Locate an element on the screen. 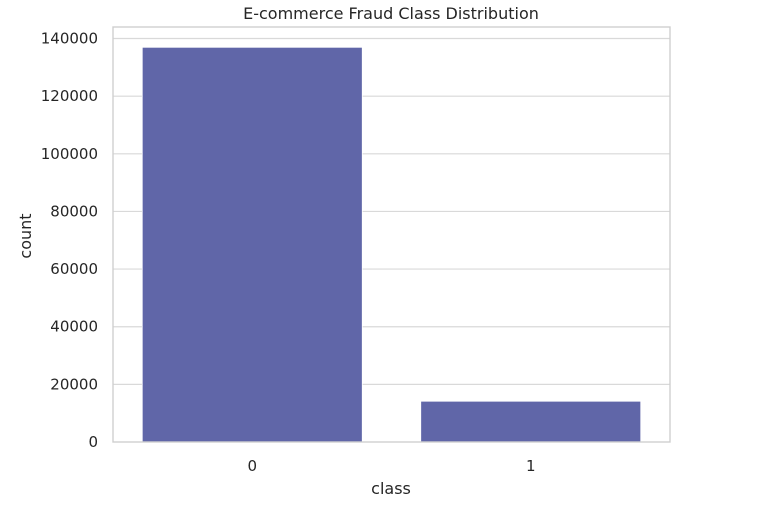  chart-title: E-commerce Fraud Class Distribution is located at coordinates (391, 13).